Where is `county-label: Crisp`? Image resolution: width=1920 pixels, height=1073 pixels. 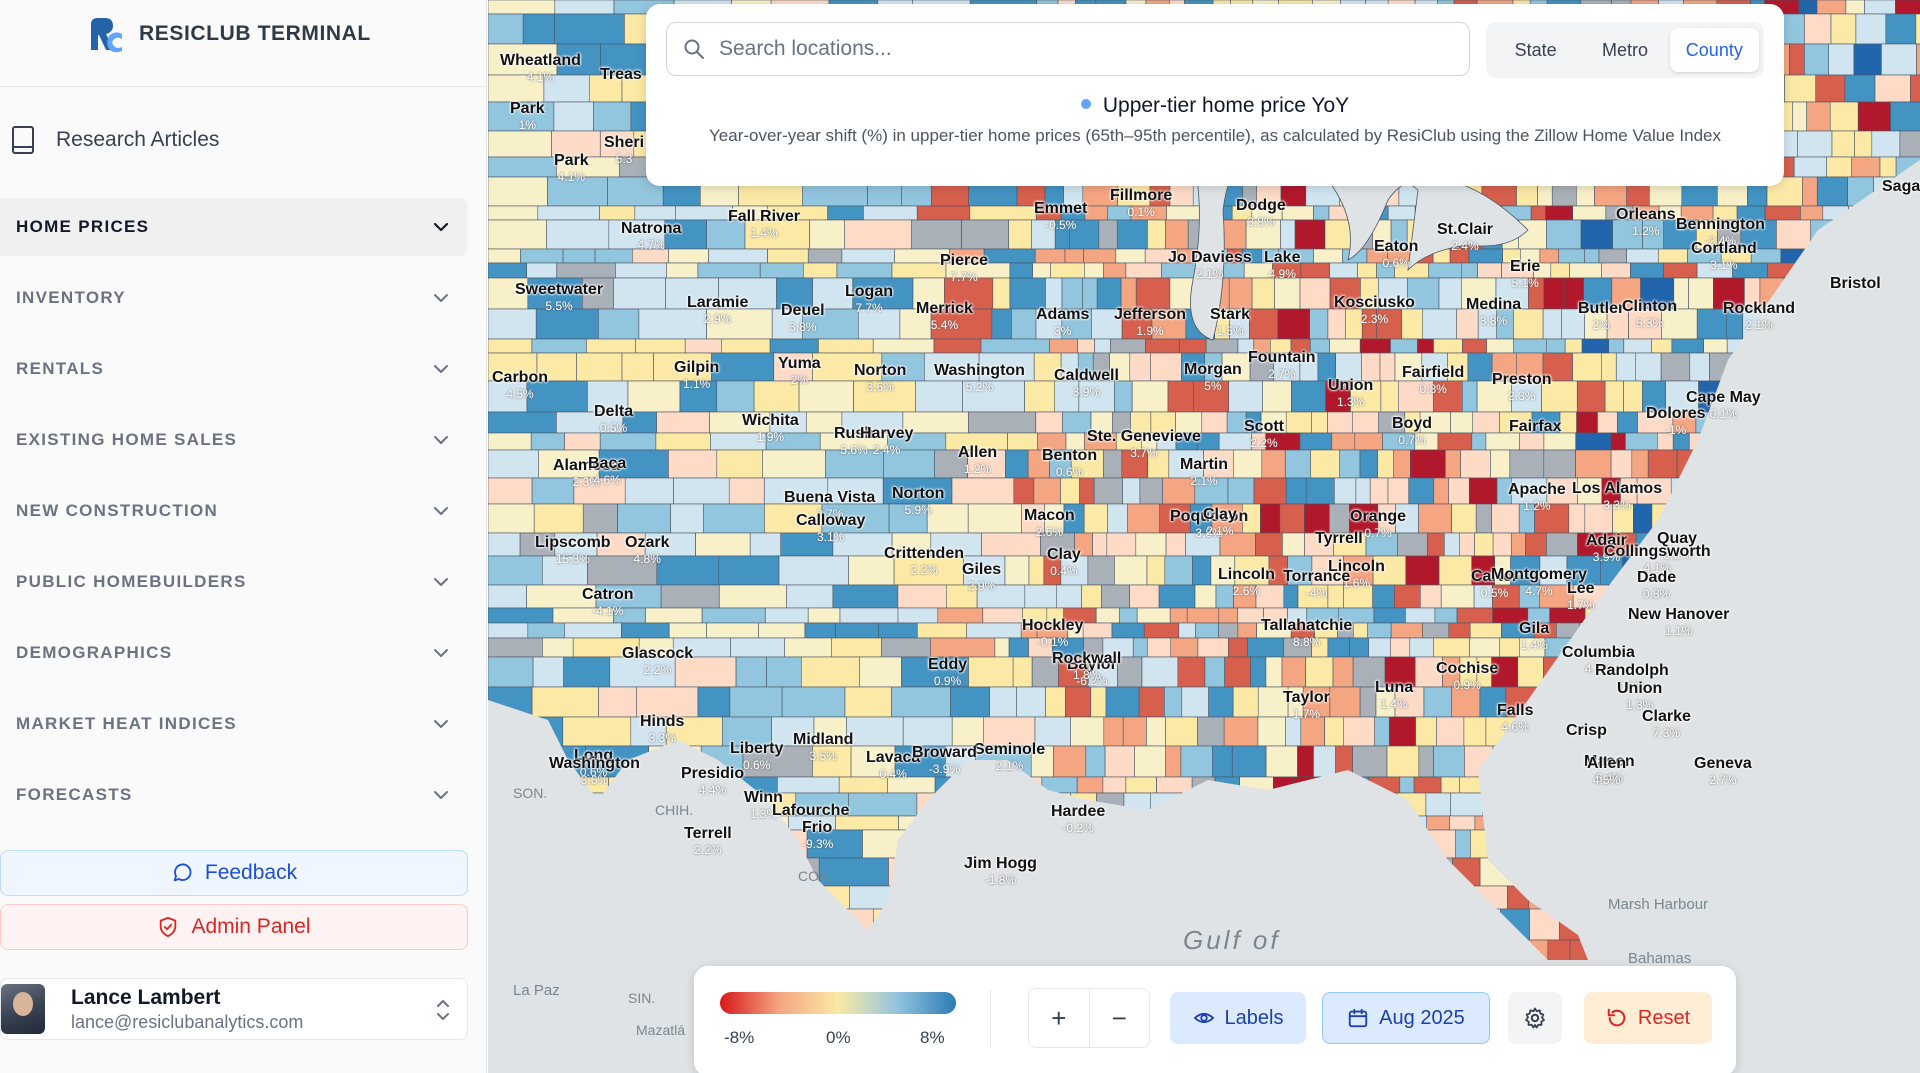 county-label: Crisp is located at coordinates (1586, 731).